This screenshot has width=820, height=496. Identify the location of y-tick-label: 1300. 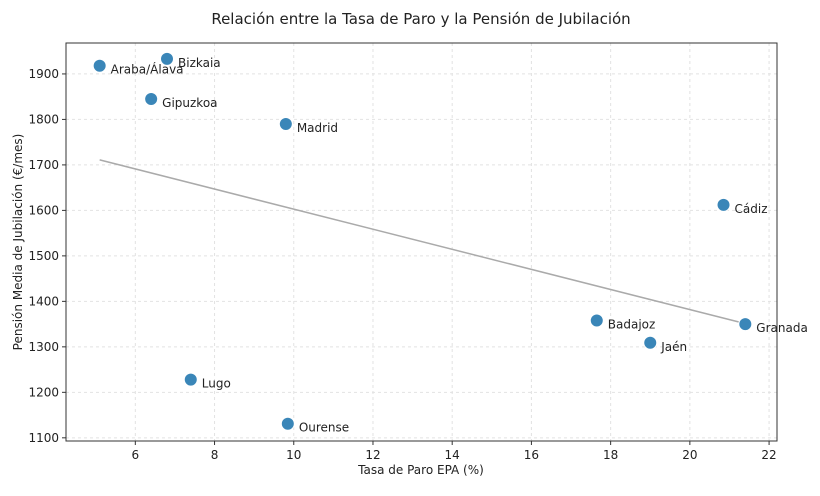
(43, 347).